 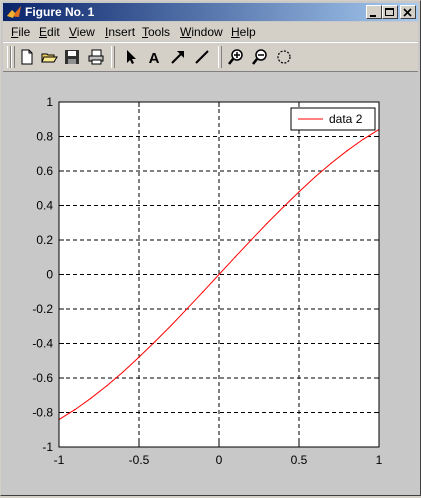 What do you see at coordinates (379, 460) in the screenshot?
I see `x-tick-label: 1` at bounding box center [379, 460].